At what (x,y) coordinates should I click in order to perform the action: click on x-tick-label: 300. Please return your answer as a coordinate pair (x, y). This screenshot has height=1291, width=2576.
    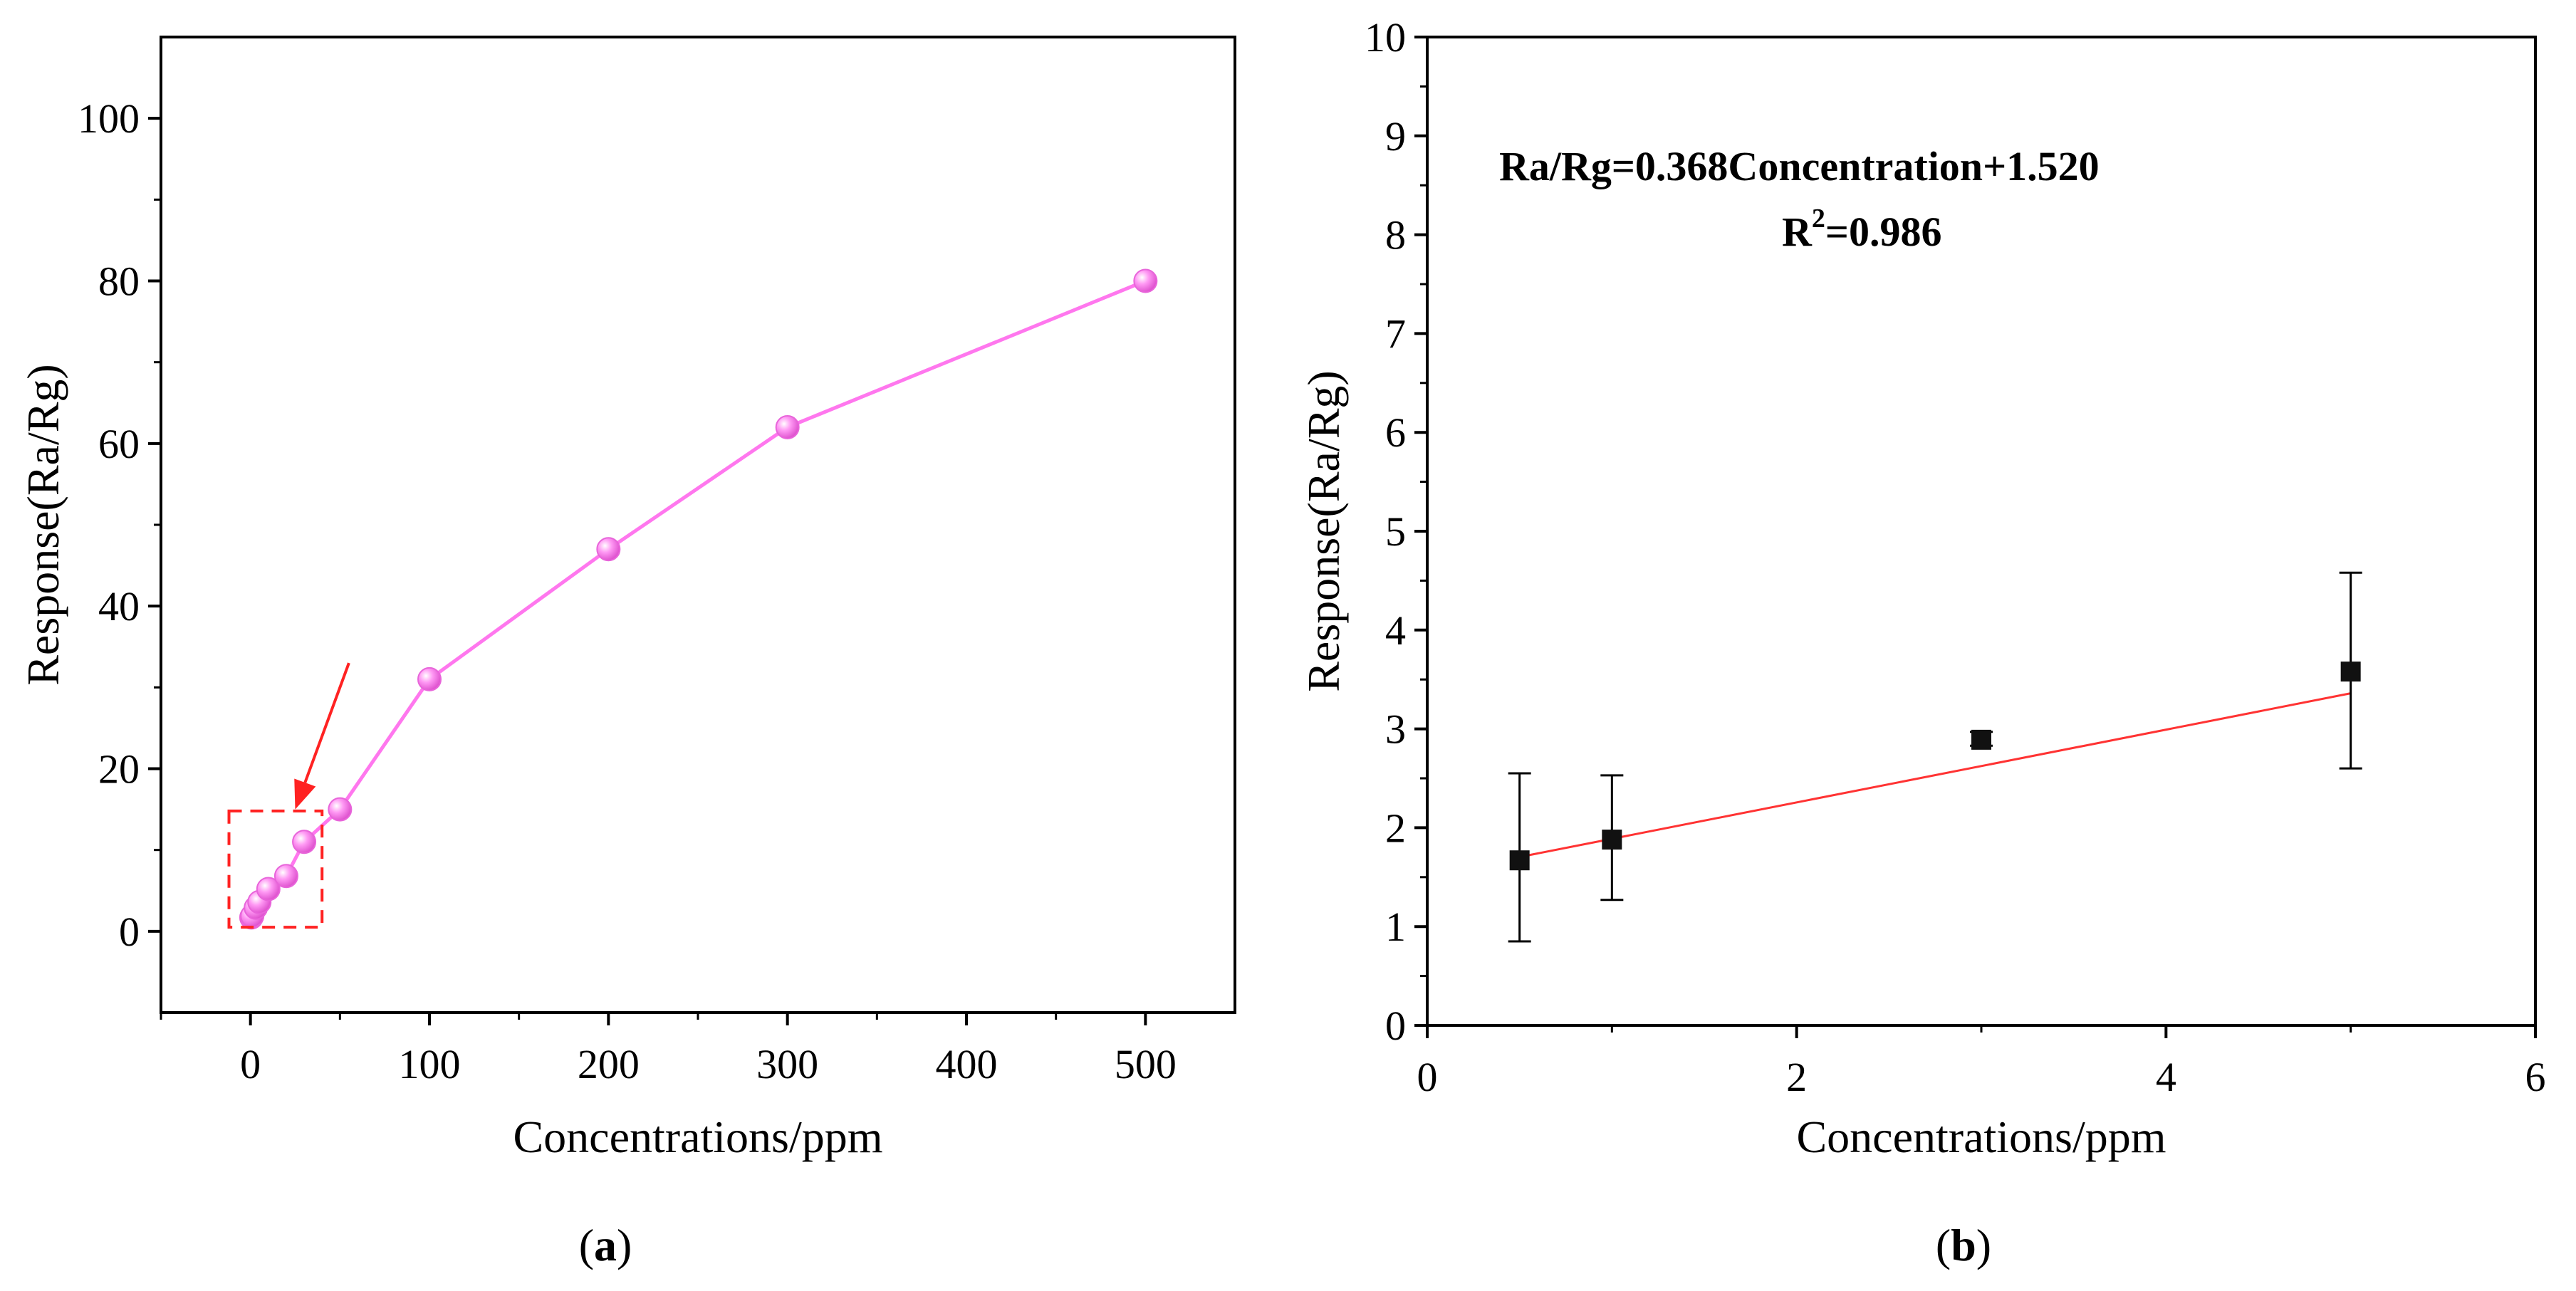
    Looking at the image, I should click on (787, 1064).